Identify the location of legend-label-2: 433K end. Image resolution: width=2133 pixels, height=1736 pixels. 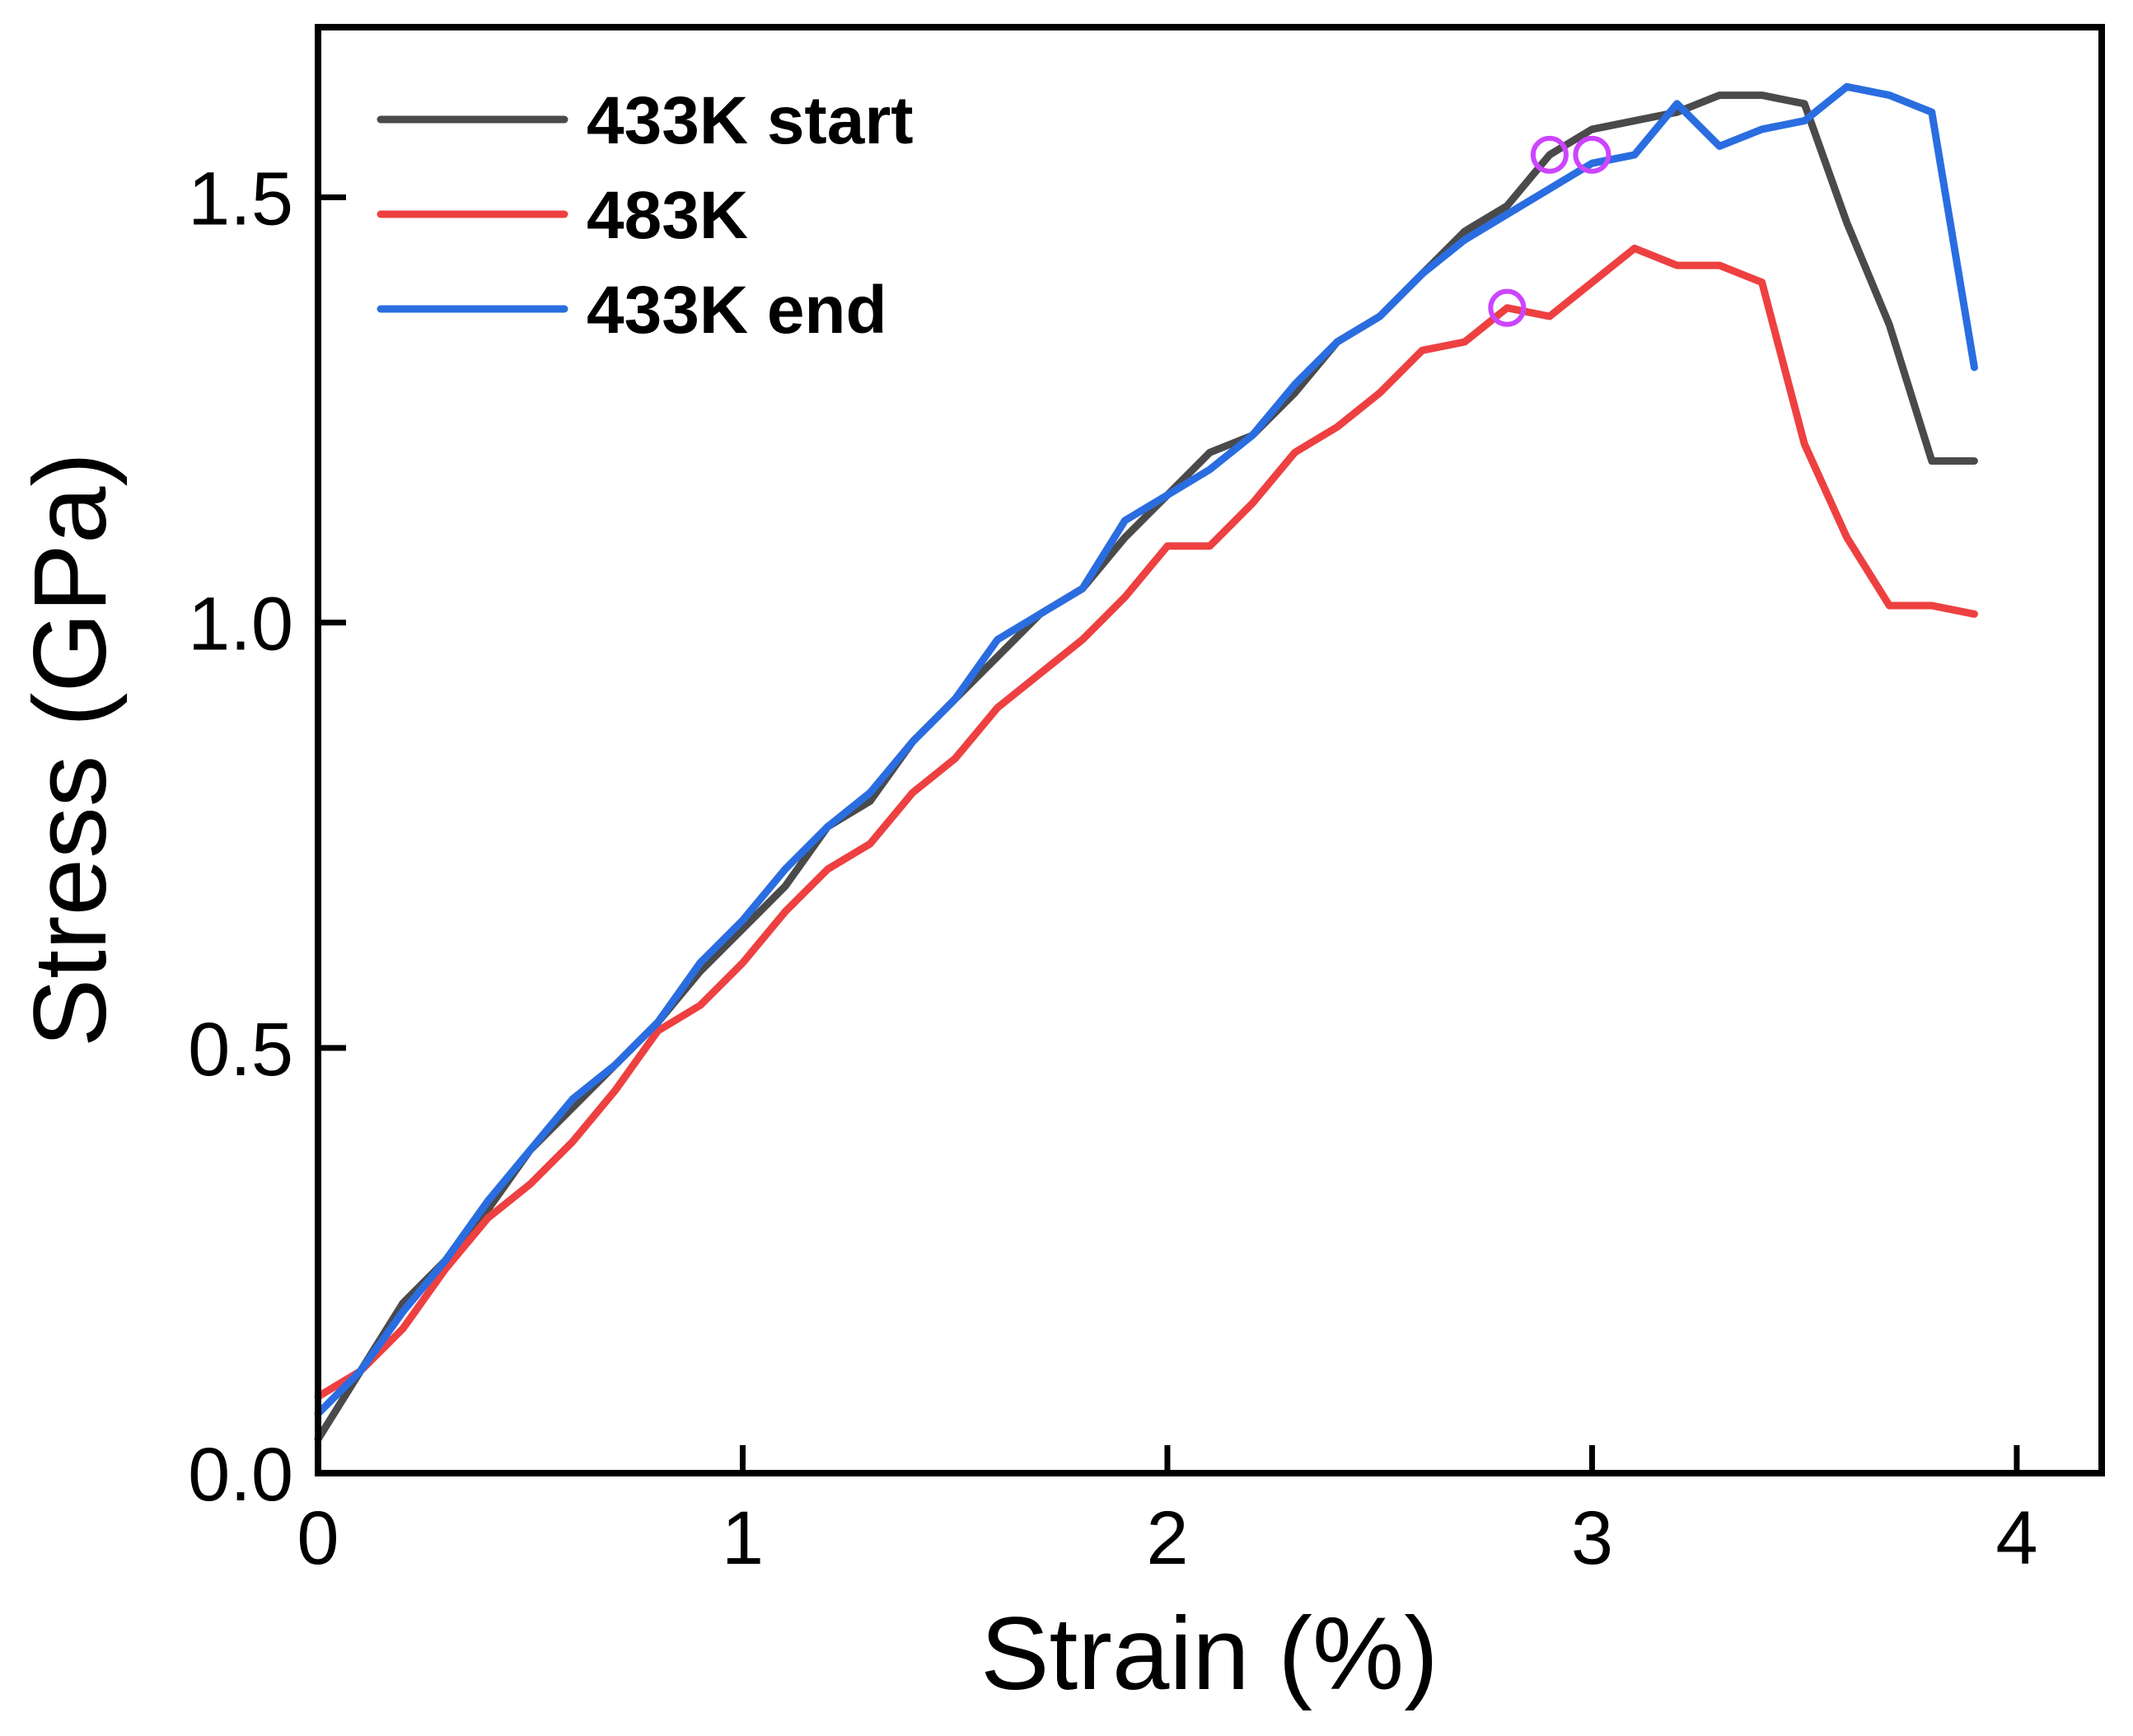
(737, 310).